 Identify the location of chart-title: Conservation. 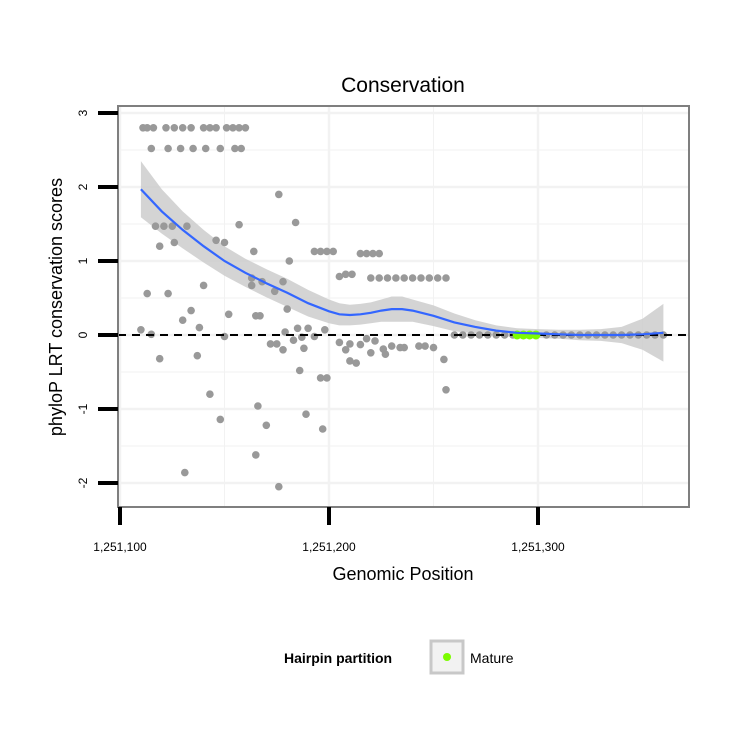
(403, 85).